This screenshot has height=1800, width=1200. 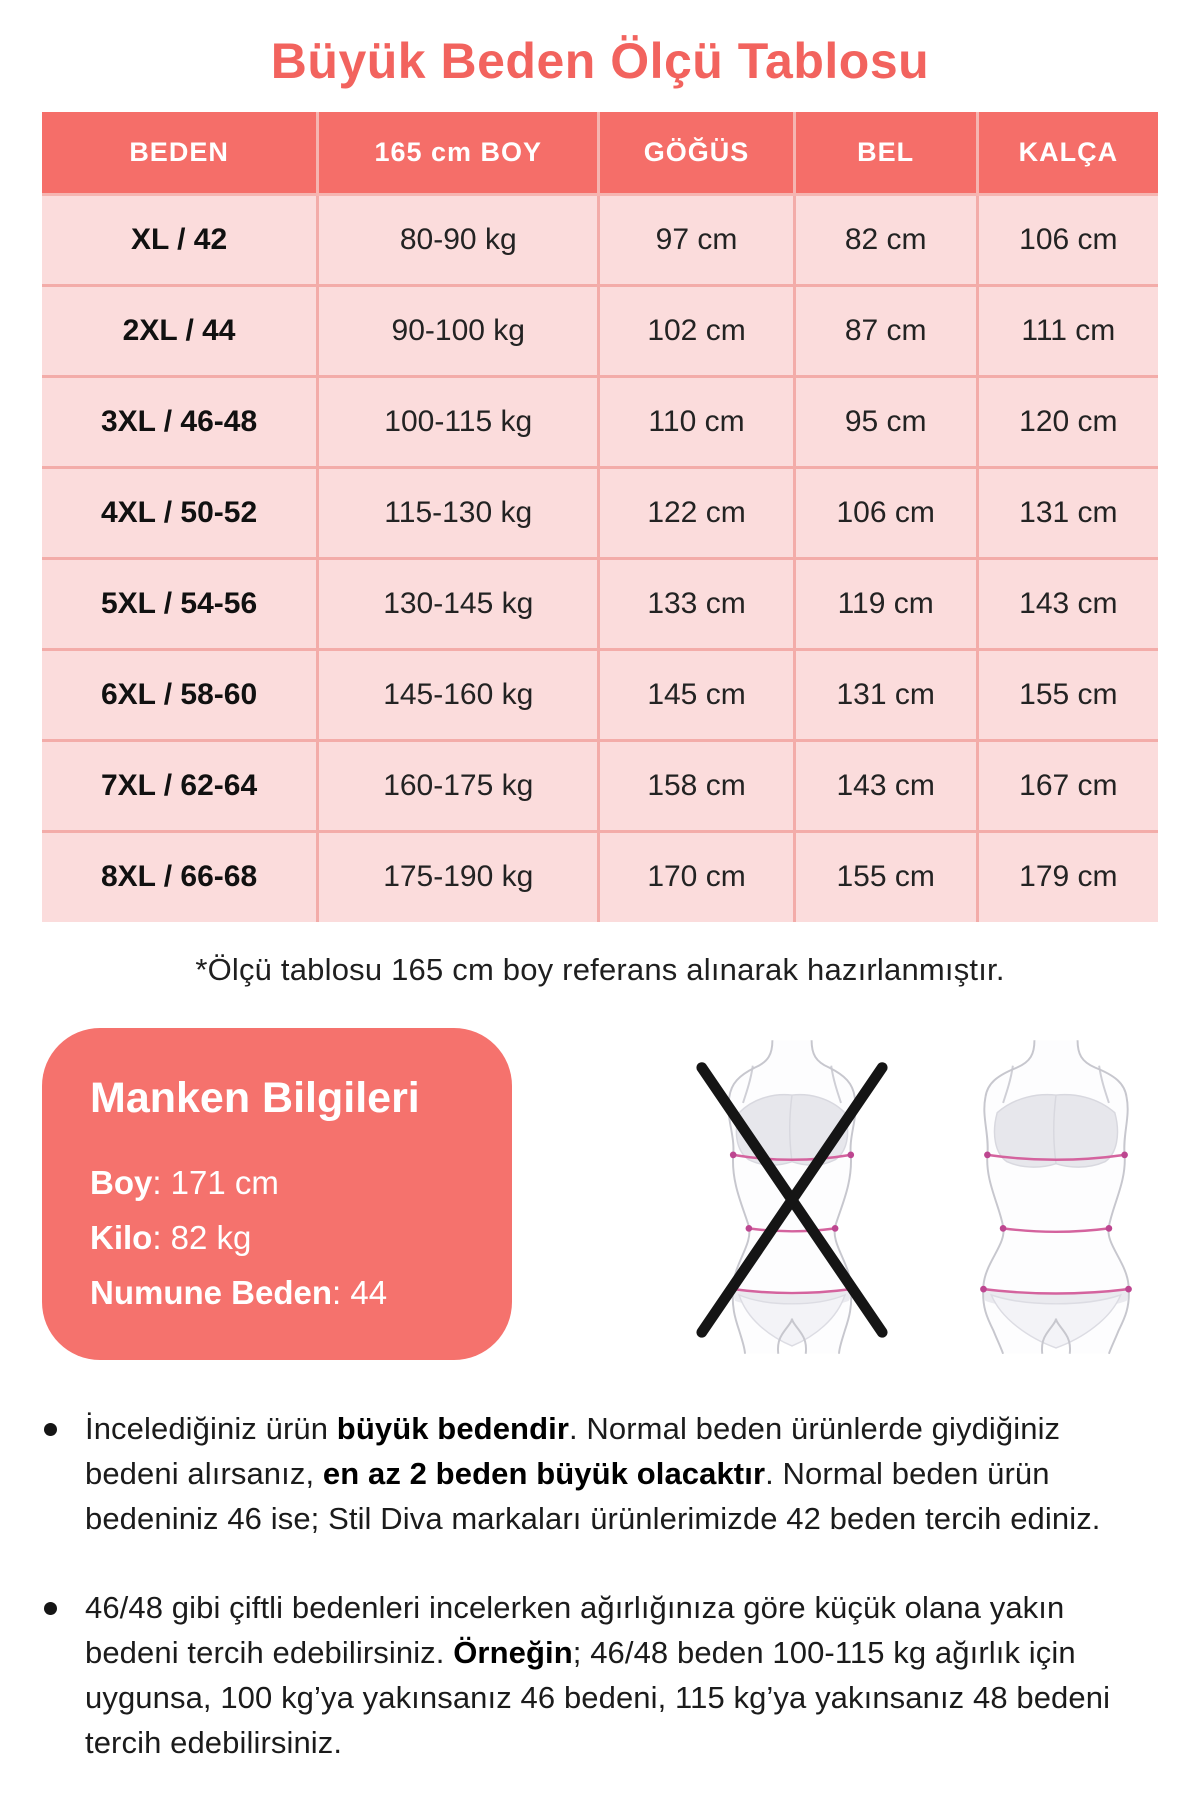 I want to click on model-weight-value: : 82 kg, so click(x=202, y=1237).